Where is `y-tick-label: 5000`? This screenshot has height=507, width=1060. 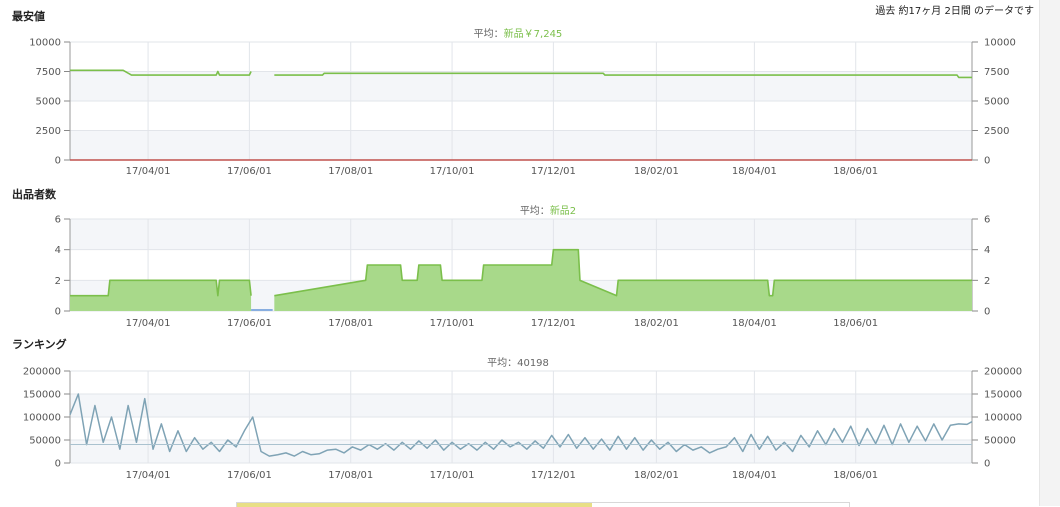
y-tick-label: 5000 is located at coordinates (48, 102).